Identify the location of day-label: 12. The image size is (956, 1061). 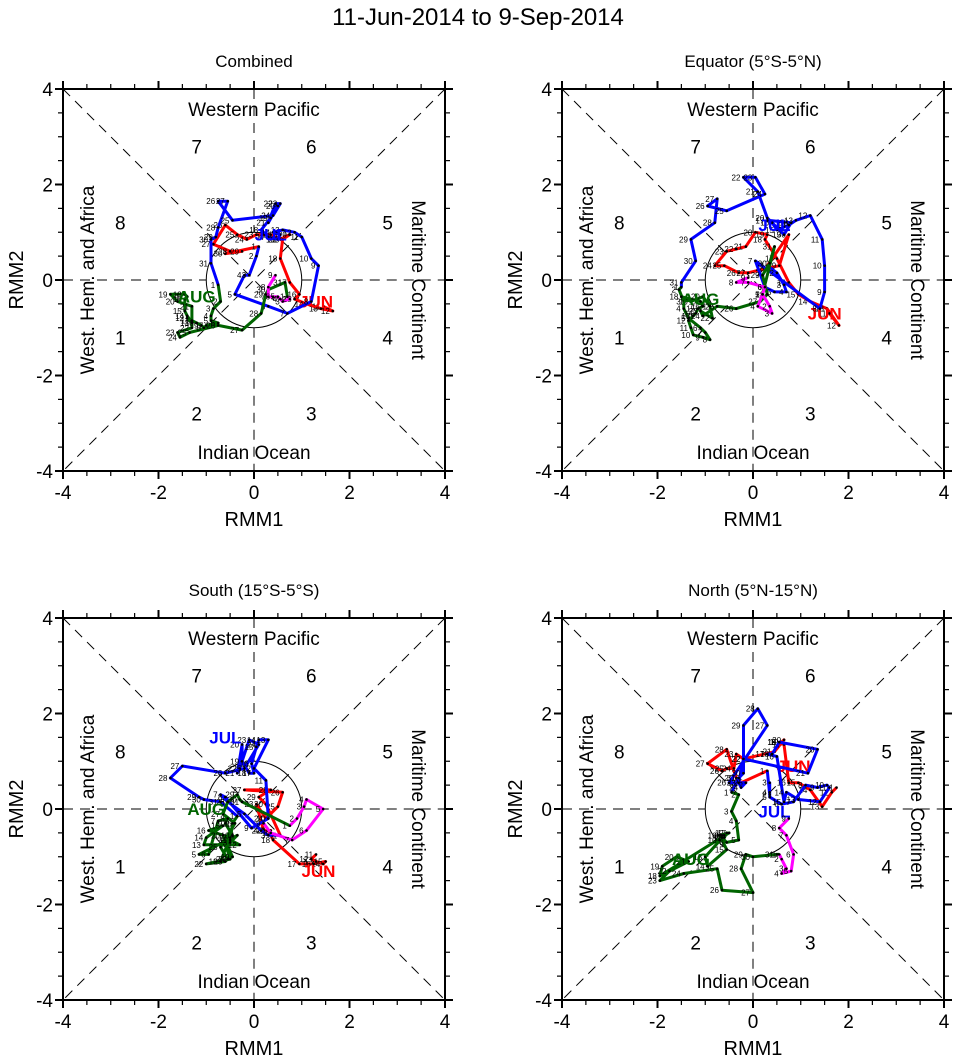
(303, 859).